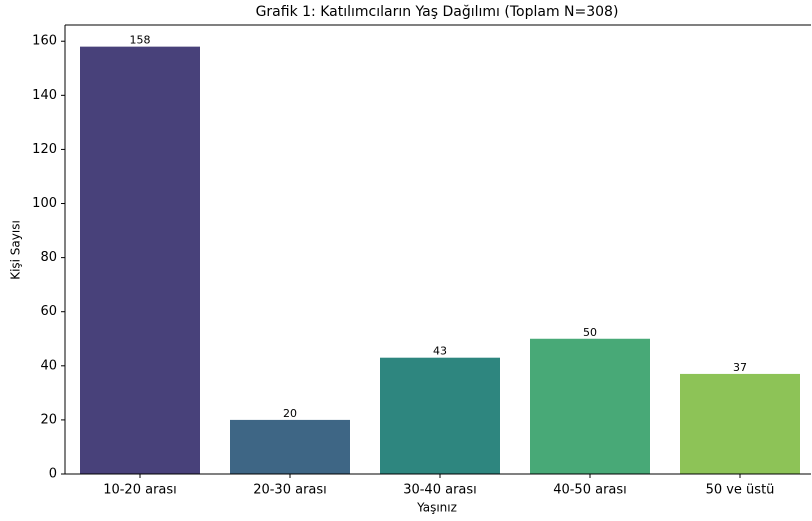 This screenshot has height=521, width=812. I want to click on y-tick-label: 20, so click(48, 419).